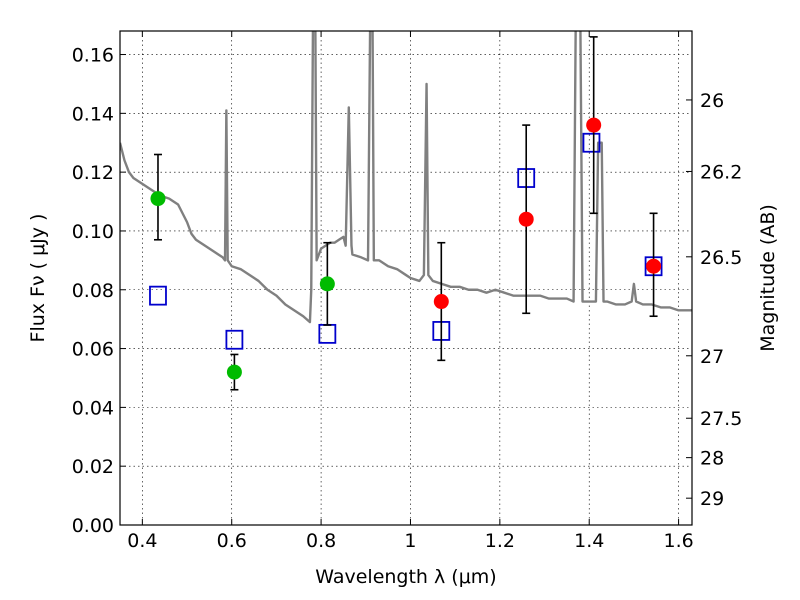 Image resolution: width=800 pixels, height=600 pixels. What do you see at coordinates (93, 56) in the screenshot?
I see `y-tick-label: 0.16` at bounding box center [93, 56].